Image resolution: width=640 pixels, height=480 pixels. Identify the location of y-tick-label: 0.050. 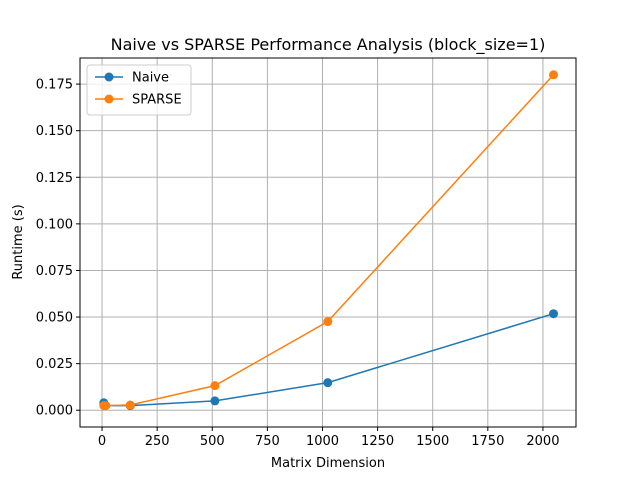
(54, 318).